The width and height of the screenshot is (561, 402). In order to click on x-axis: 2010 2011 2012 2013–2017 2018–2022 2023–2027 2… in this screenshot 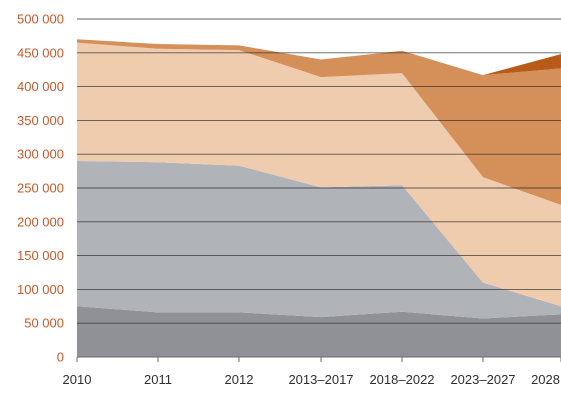, I will do `click(312, 371)`.